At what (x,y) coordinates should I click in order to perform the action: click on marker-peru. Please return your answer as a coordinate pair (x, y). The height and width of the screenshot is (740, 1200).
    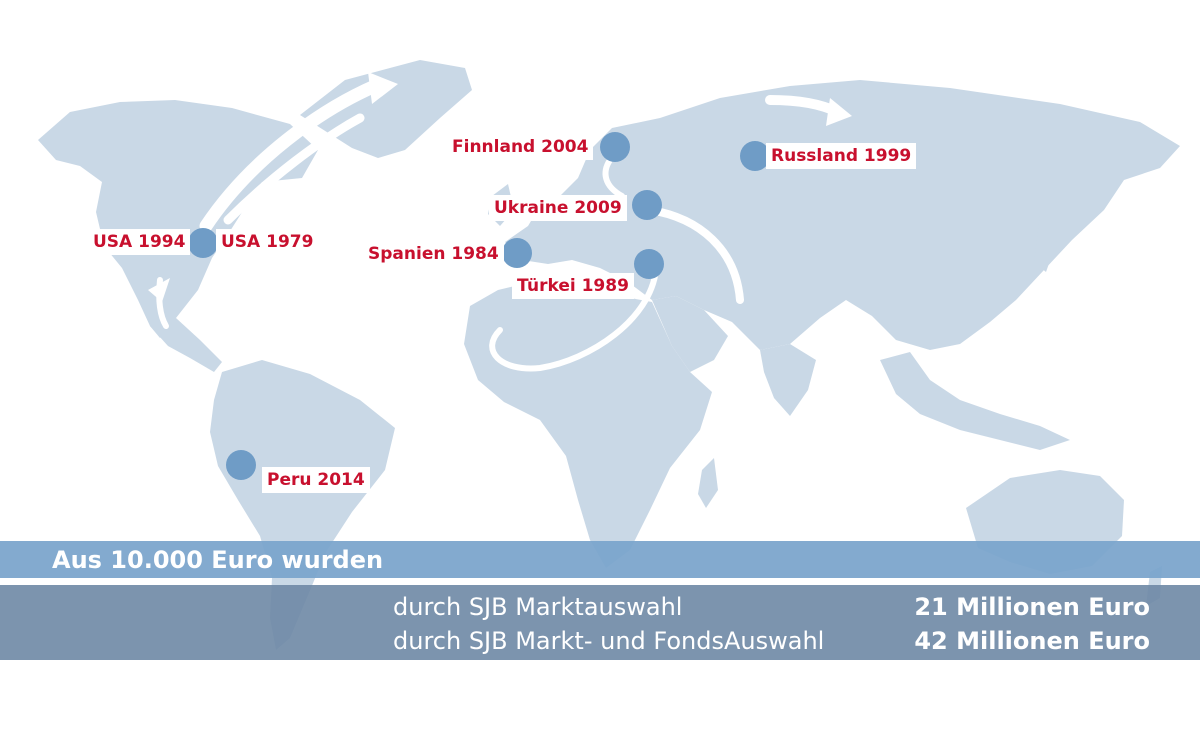
    Looking at the image, I should click on (241, 465).